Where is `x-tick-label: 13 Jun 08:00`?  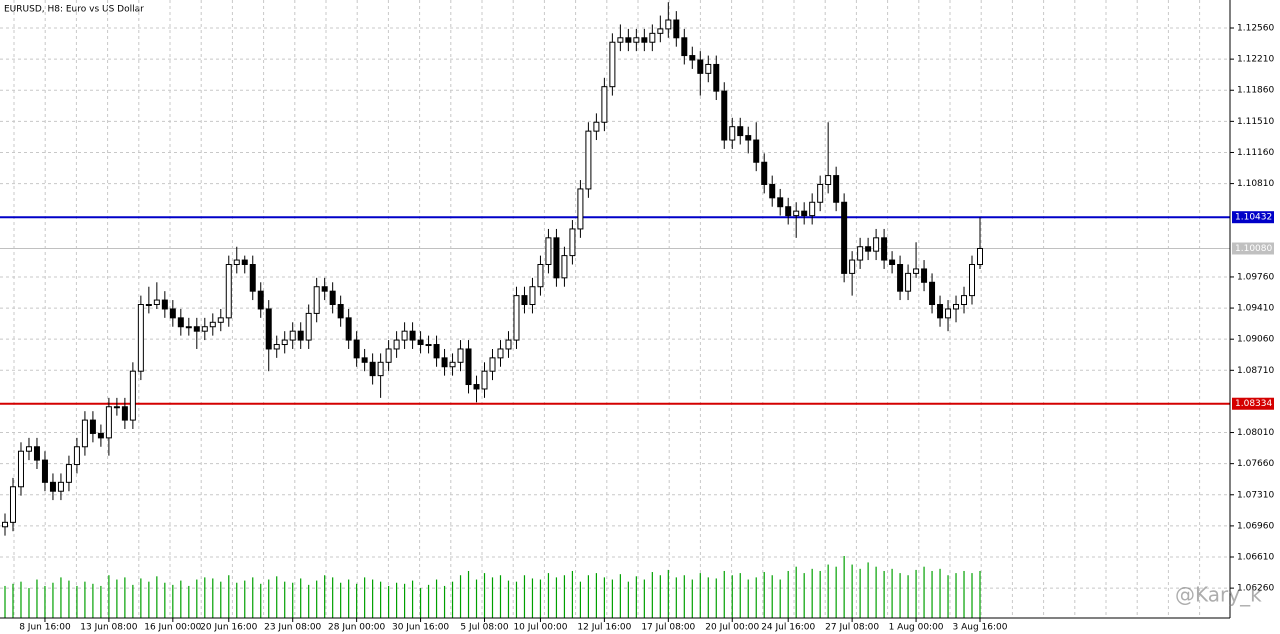 x-tick-label: 13 Jun 08:00 is located at coordinates (108, 628).